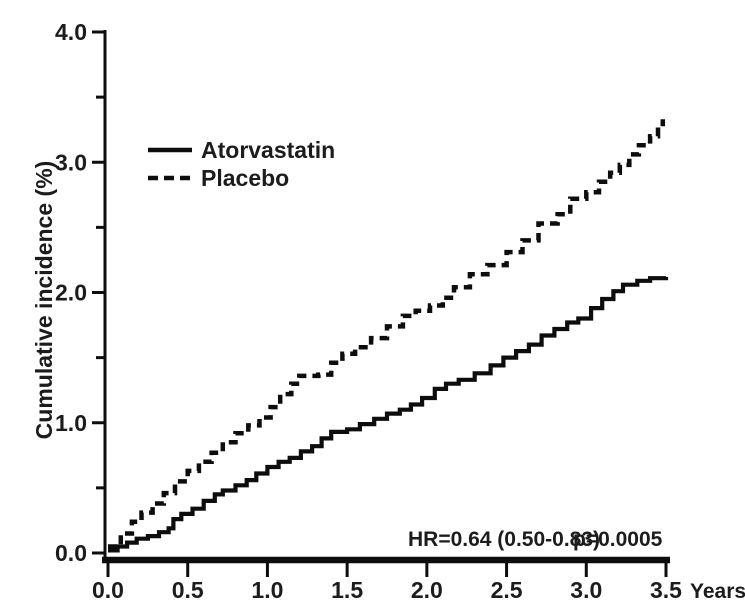 The width and height of the screenshot is (745, 611). I want to click on legend: Atorvastatin Placebo, so click(241, 164).